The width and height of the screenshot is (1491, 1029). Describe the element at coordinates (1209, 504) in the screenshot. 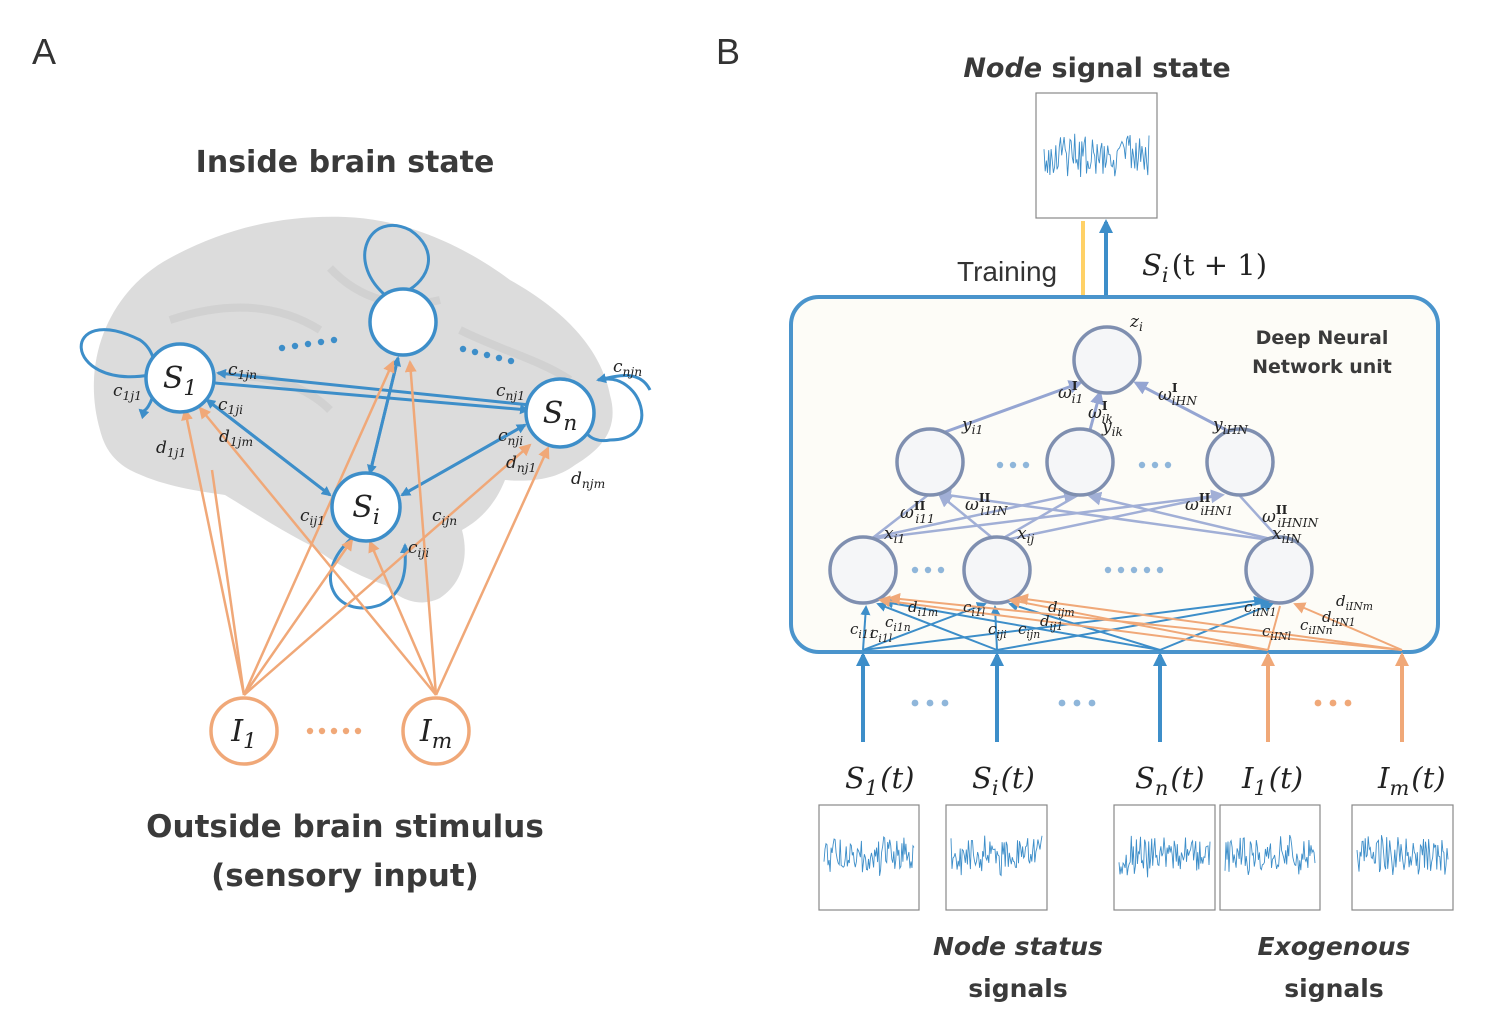

I see `w2-label: ωII iHN1` at that location.